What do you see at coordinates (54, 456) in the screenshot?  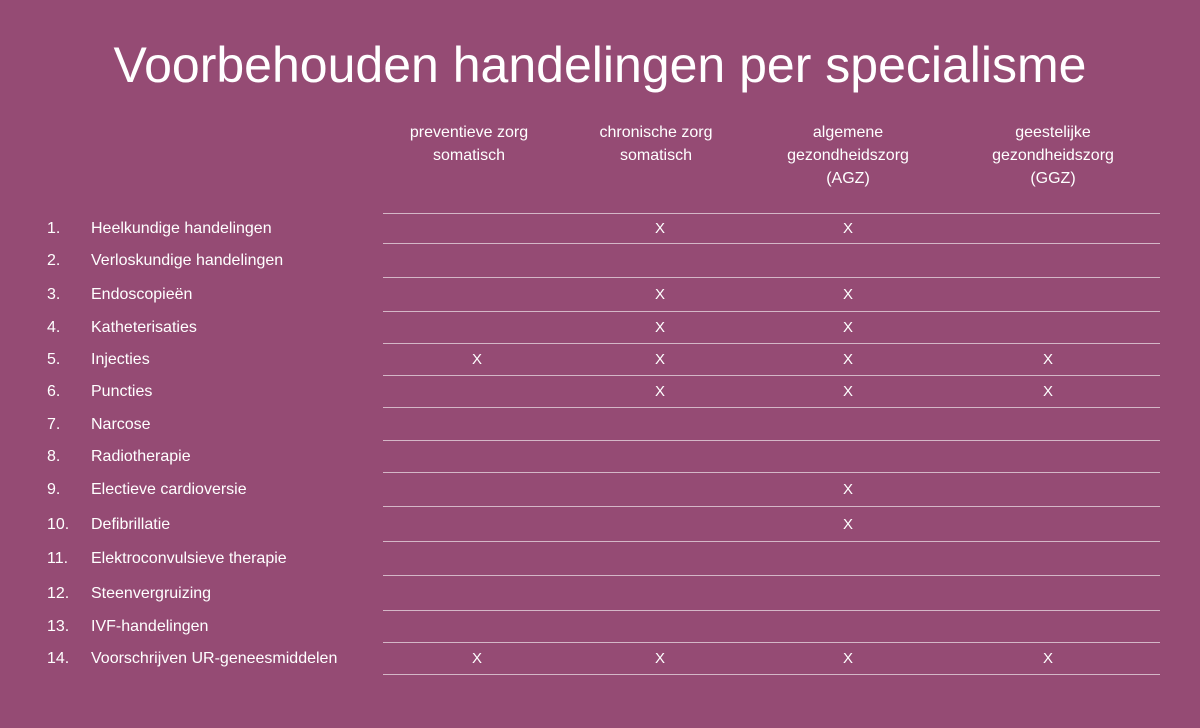 I see `row-number: 8.` at bounding box center [54, 456].